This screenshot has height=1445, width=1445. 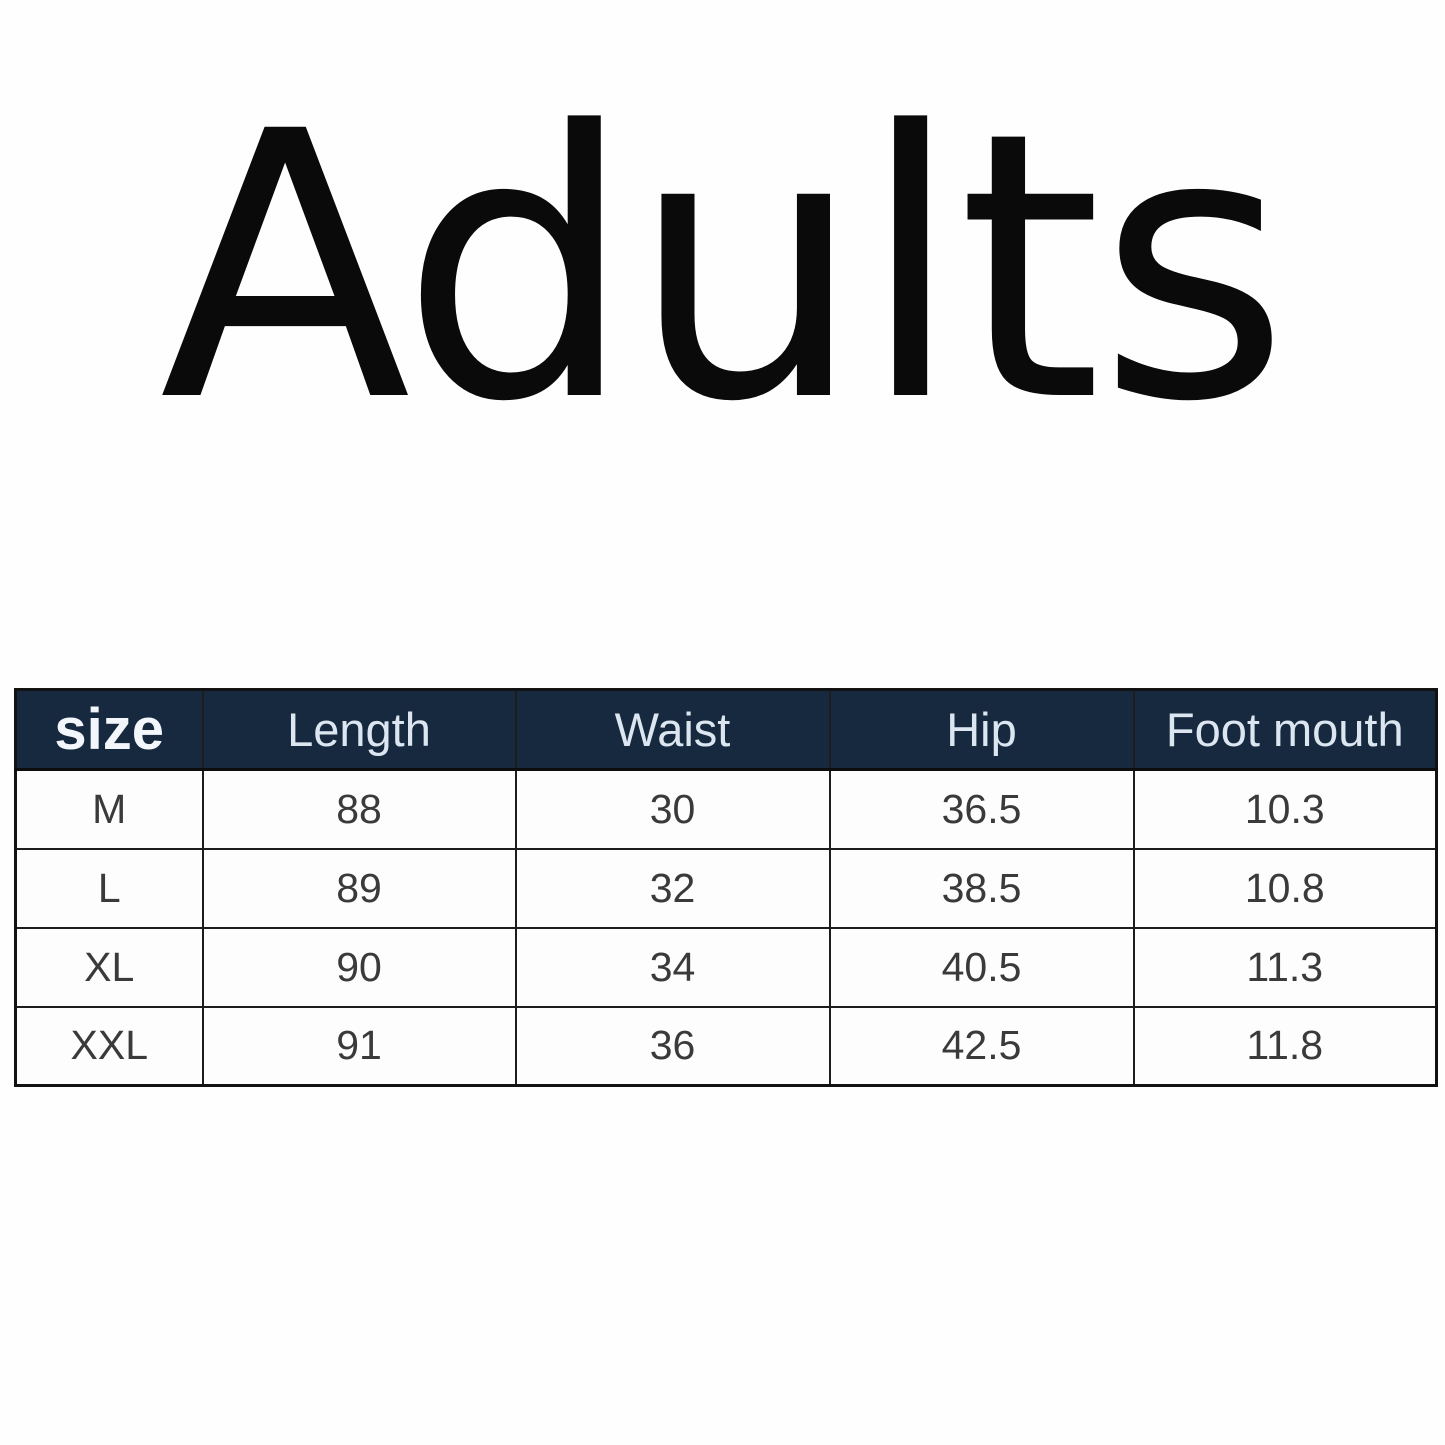 I want to click on cell-length: 91, so click(x=359, y=1046).